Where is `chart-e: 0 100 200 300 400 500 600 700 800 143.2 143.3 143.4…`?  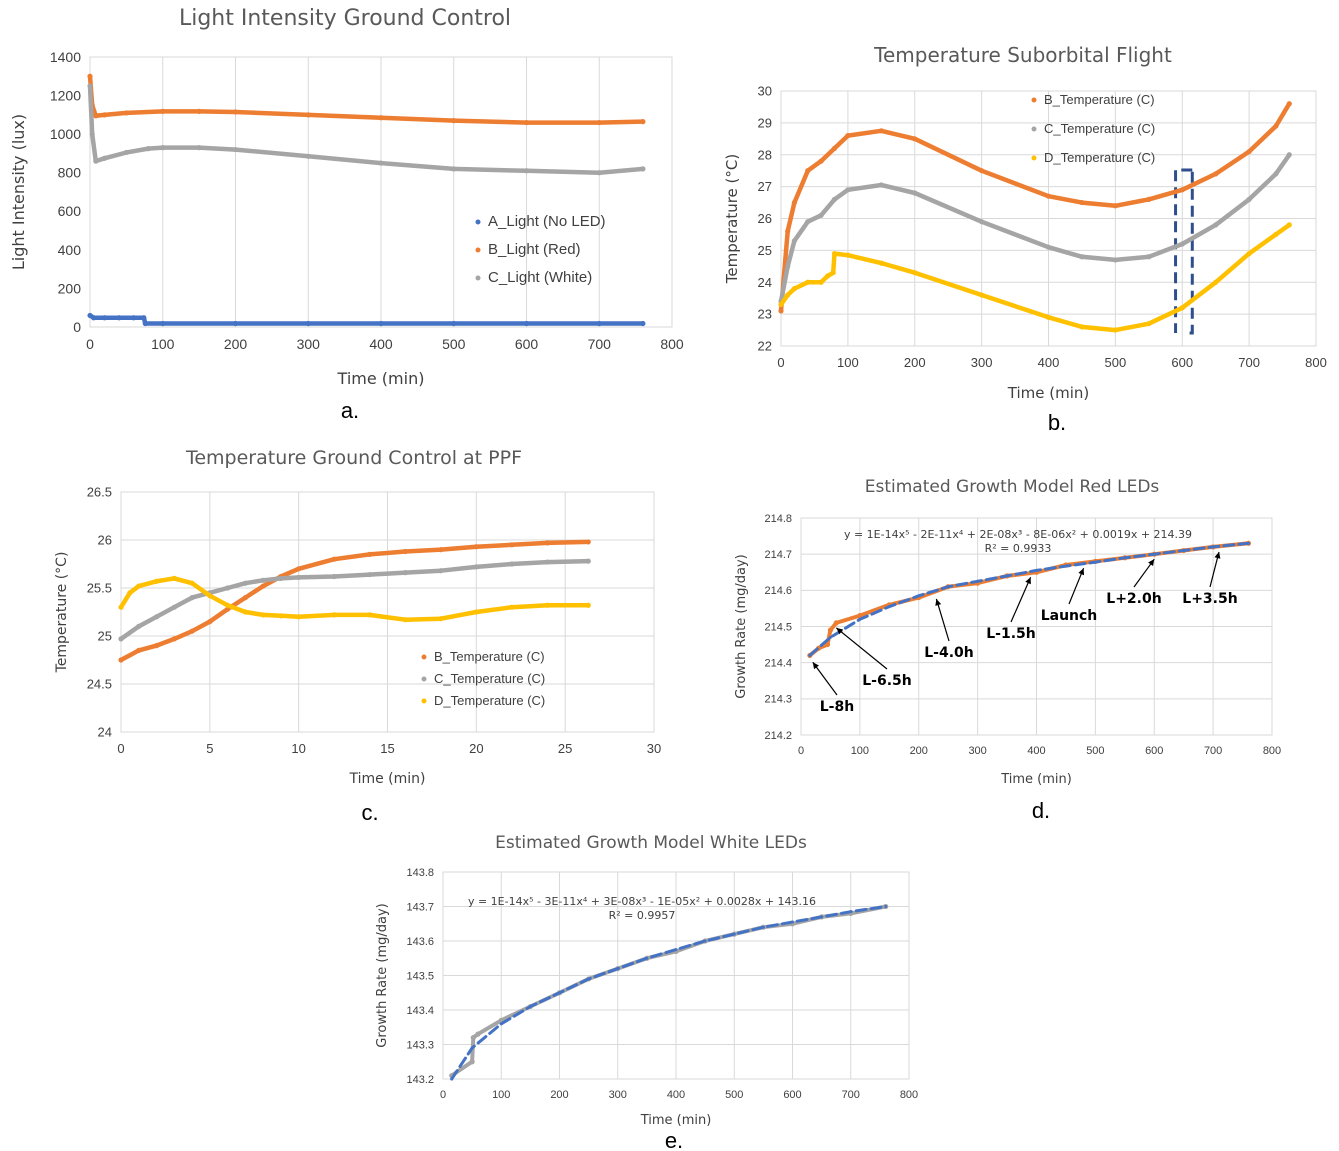
chart-e: 0 100 200 300 400 500 600 700 800 143.2 143.3 143.4… is located at coordinates (646, 992).